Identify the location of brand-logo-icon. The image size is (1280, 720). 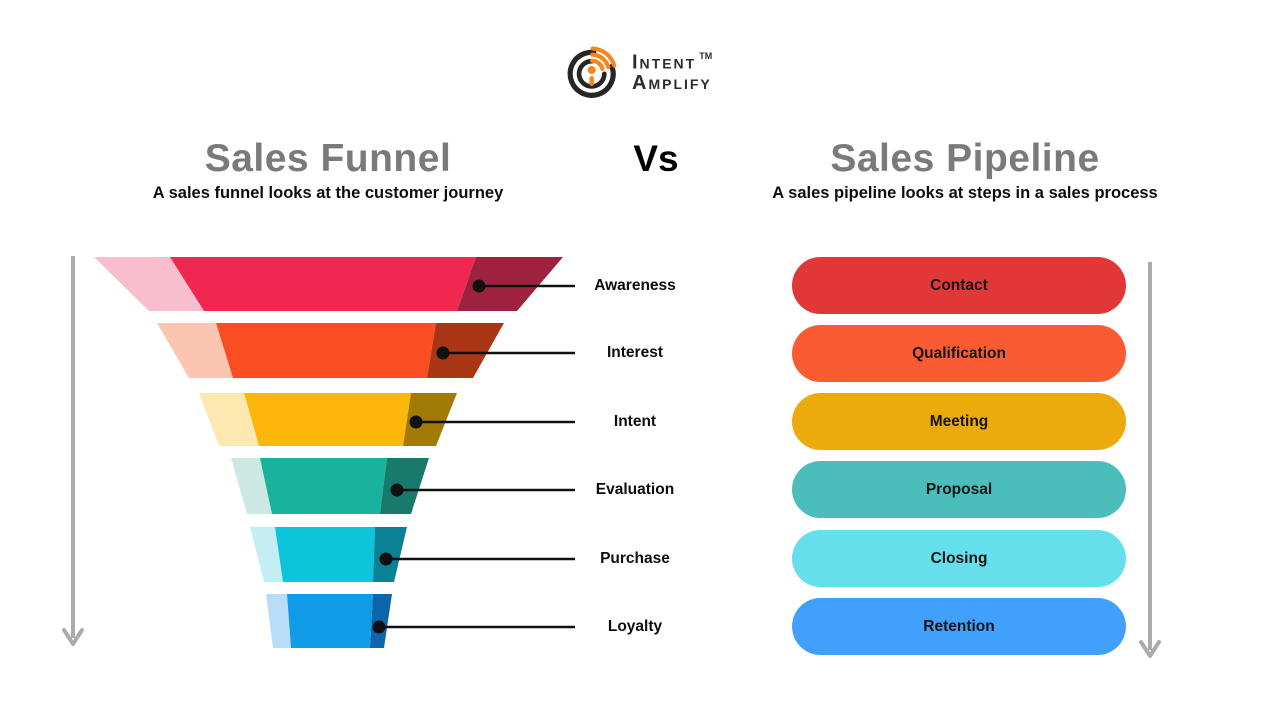
(592, 72).